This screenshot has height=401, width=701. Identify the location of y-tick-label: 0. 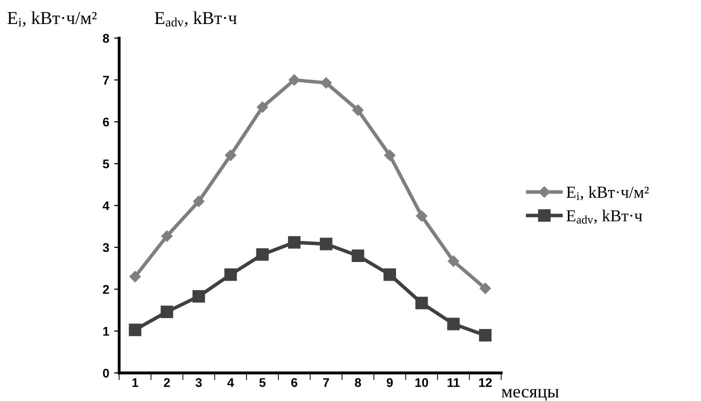
(105, 373).